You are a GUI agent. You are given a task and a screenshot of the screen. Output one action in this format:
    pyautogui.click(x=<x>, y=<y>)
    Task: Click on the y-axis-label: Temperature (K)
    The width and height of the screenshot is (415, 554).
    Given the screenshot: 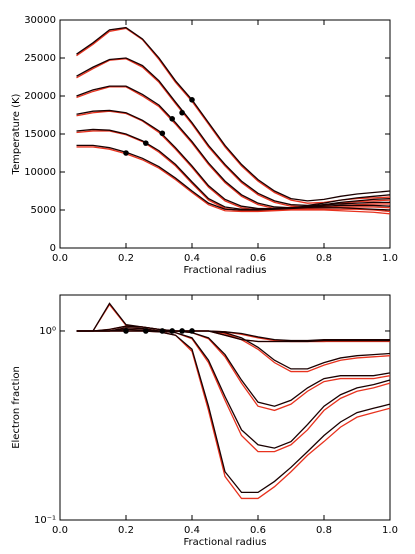 What is the action you would take?
    pyautogui.click(x=16, y=134)
    